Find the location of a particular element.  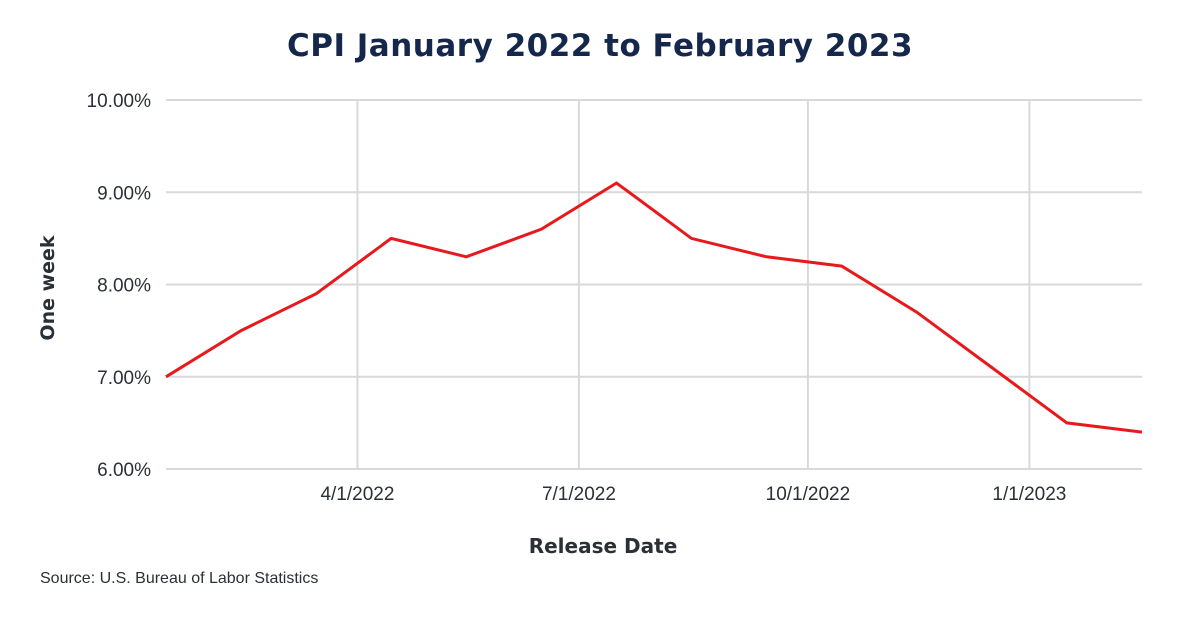

y-tick-label: 6.00% is located at coordinates (124, 470).